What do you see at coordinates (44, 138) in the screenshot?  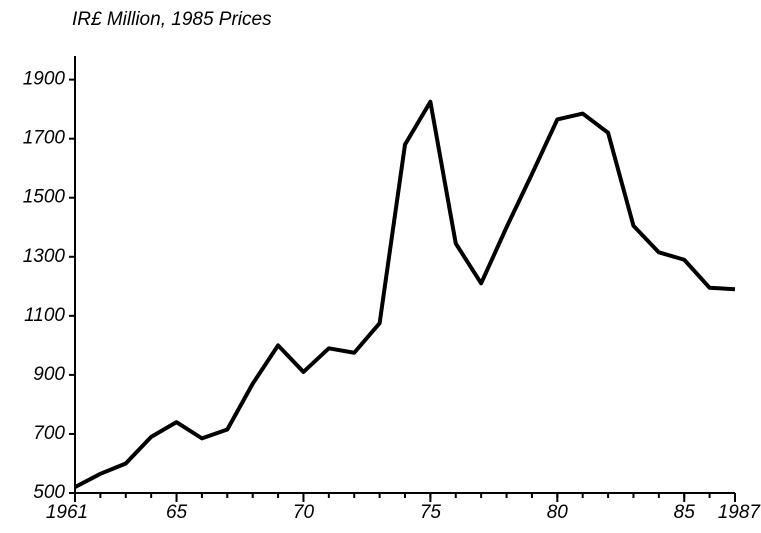 I see `y-tick-label: 1700` at bounding box center [44, 138].